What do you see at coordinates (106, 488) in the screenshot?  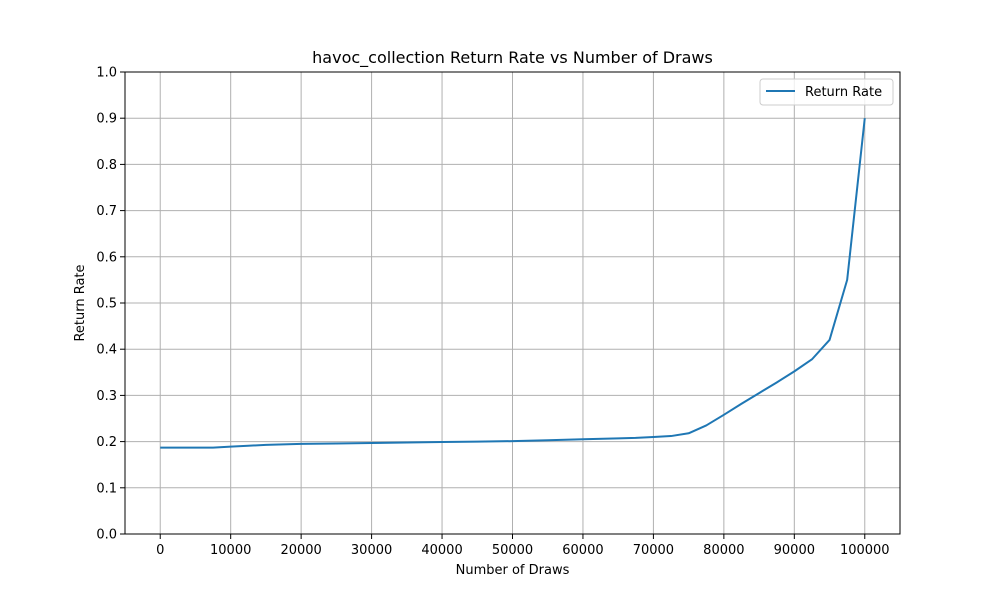 I see `y-tick-label: 0.1` at bounding box center [106, 488].